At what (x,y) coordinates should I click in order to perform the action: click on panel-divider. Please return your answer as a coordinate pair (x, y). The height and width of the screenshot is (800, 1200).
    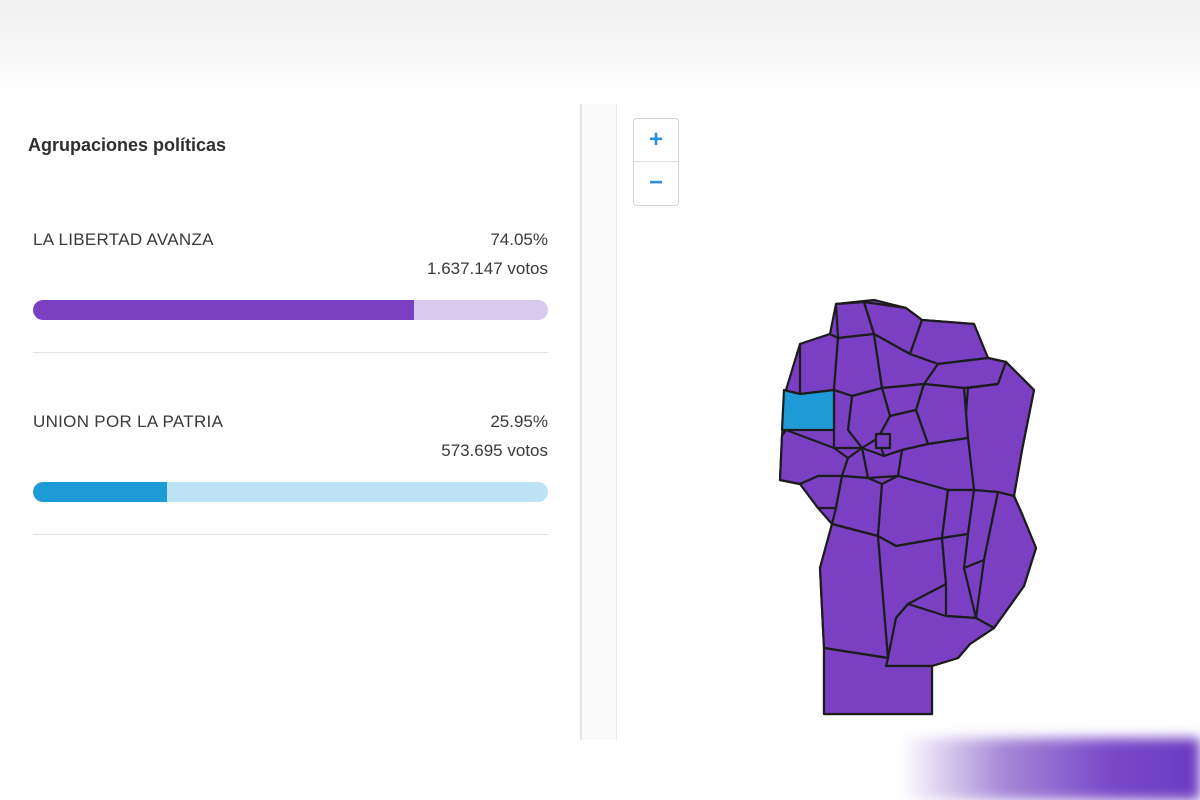
    Looking at the image, I should click on (581, 422).